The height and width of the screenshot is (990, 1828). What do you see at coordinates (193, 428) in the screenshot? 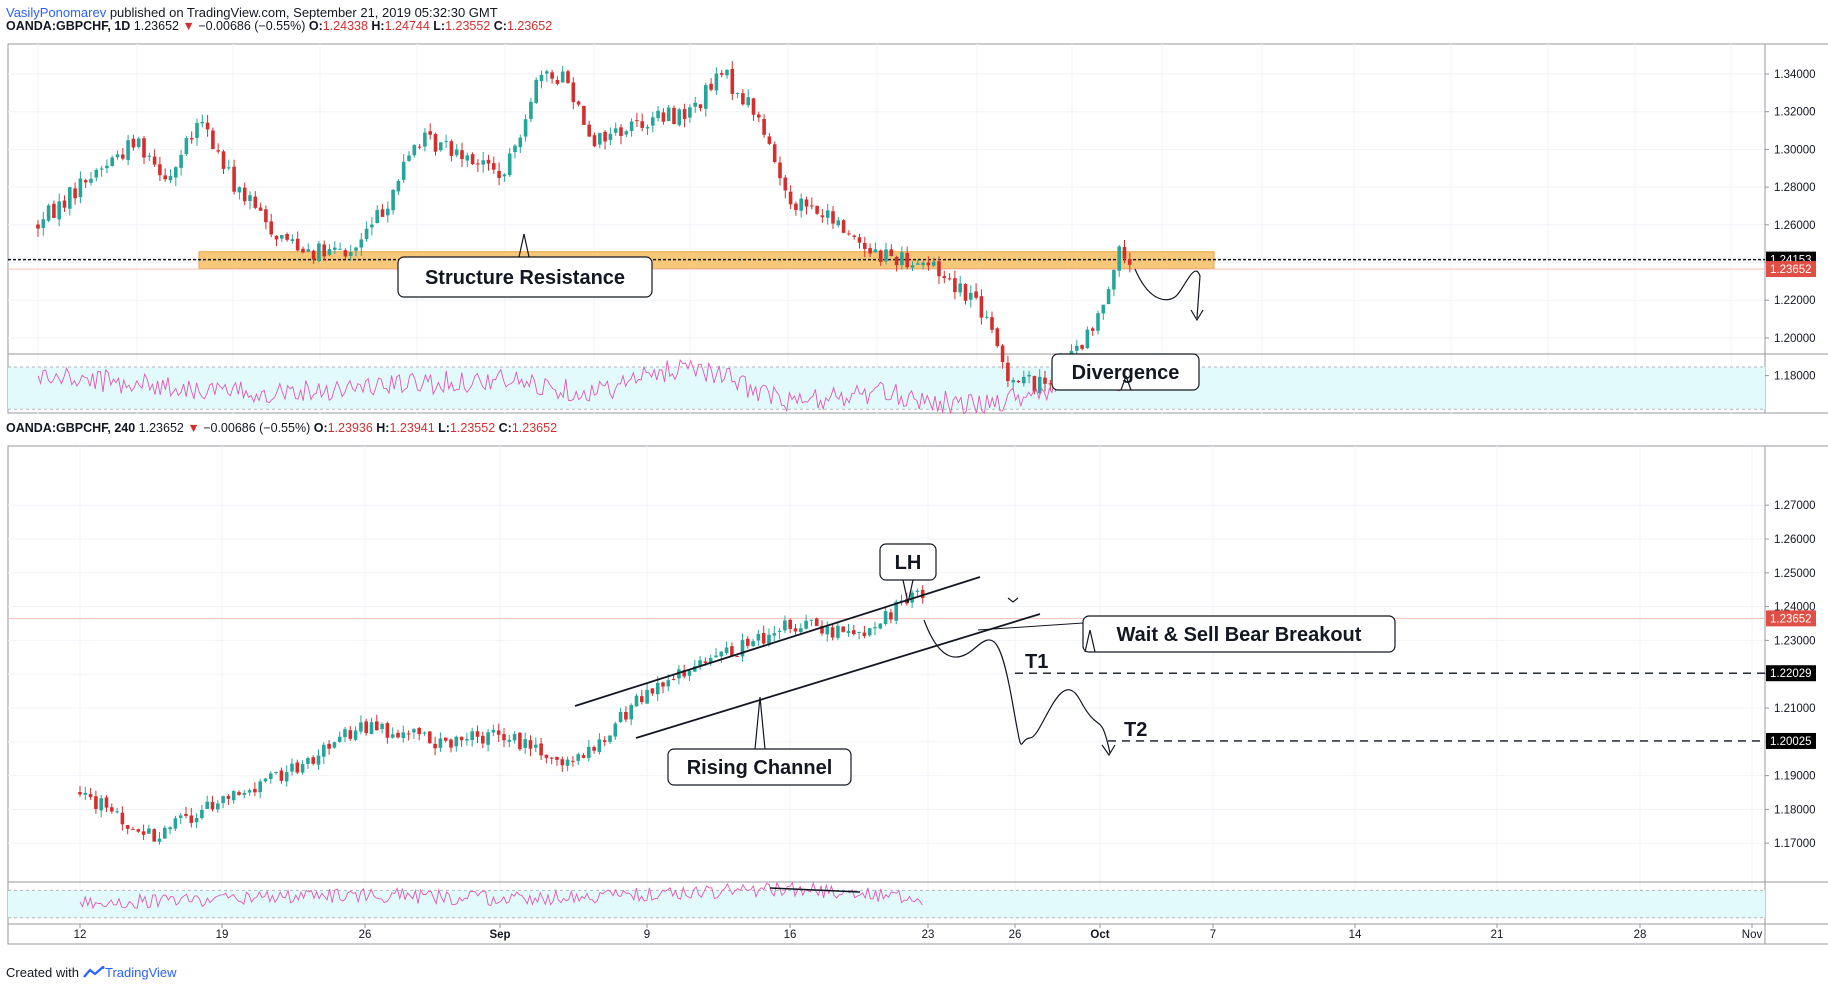
I see `down-arrow-icon: ▼` at bounding box center [193, 428].